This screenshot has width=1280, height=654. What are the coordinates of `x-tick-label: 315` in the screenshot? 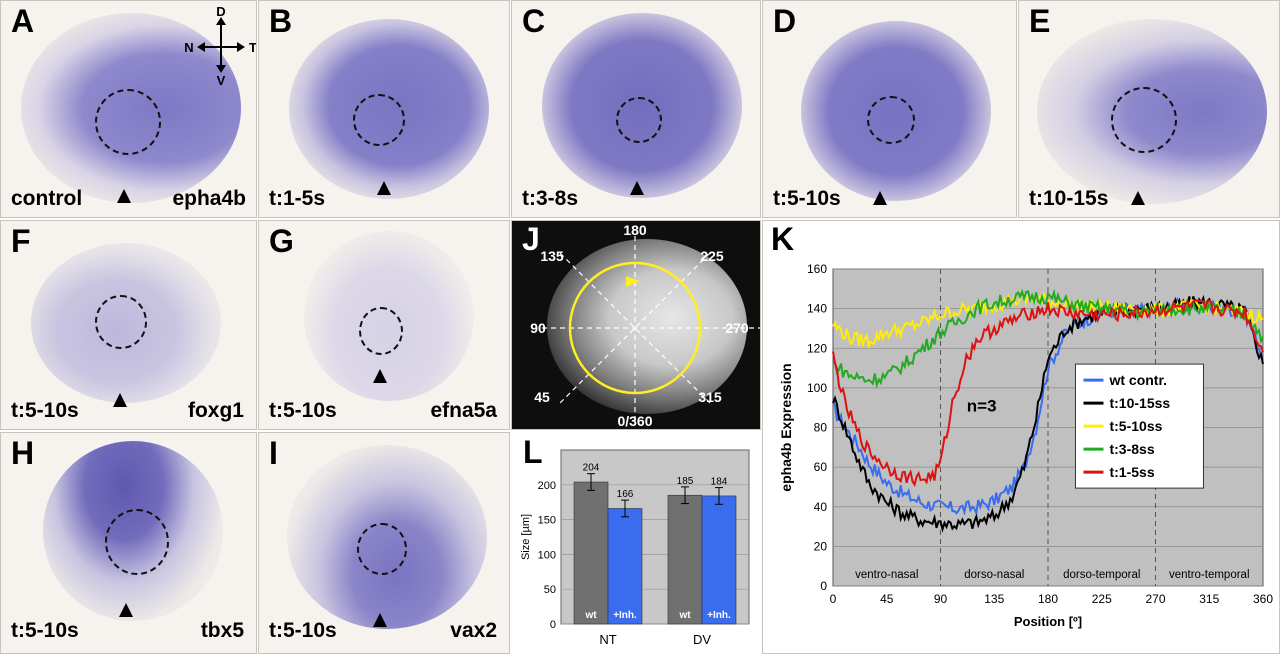 It's located at (1209, 599).